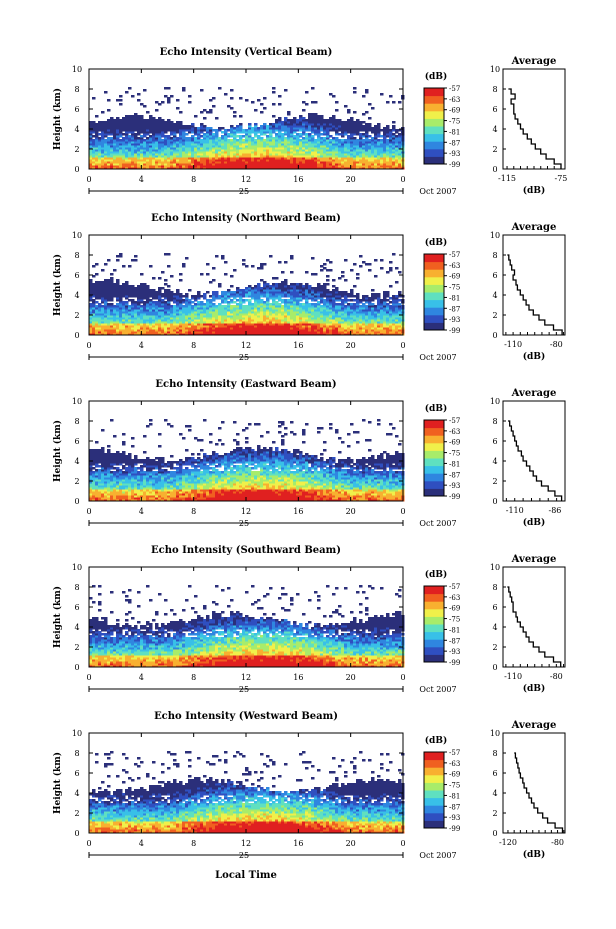 Image resolution: width=616 pixels, height=929 pixels. I want to click on x-tick-label: 4, so click(141, 179).